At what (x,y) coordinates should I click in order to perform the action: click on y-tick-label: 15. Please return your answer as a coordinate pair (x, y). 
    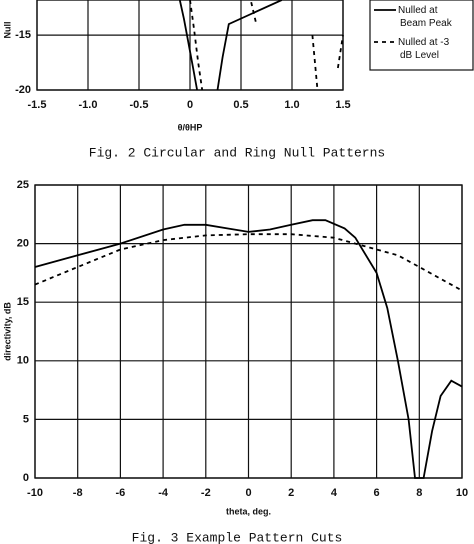
    Looking at the image, I should click on (23, 302).